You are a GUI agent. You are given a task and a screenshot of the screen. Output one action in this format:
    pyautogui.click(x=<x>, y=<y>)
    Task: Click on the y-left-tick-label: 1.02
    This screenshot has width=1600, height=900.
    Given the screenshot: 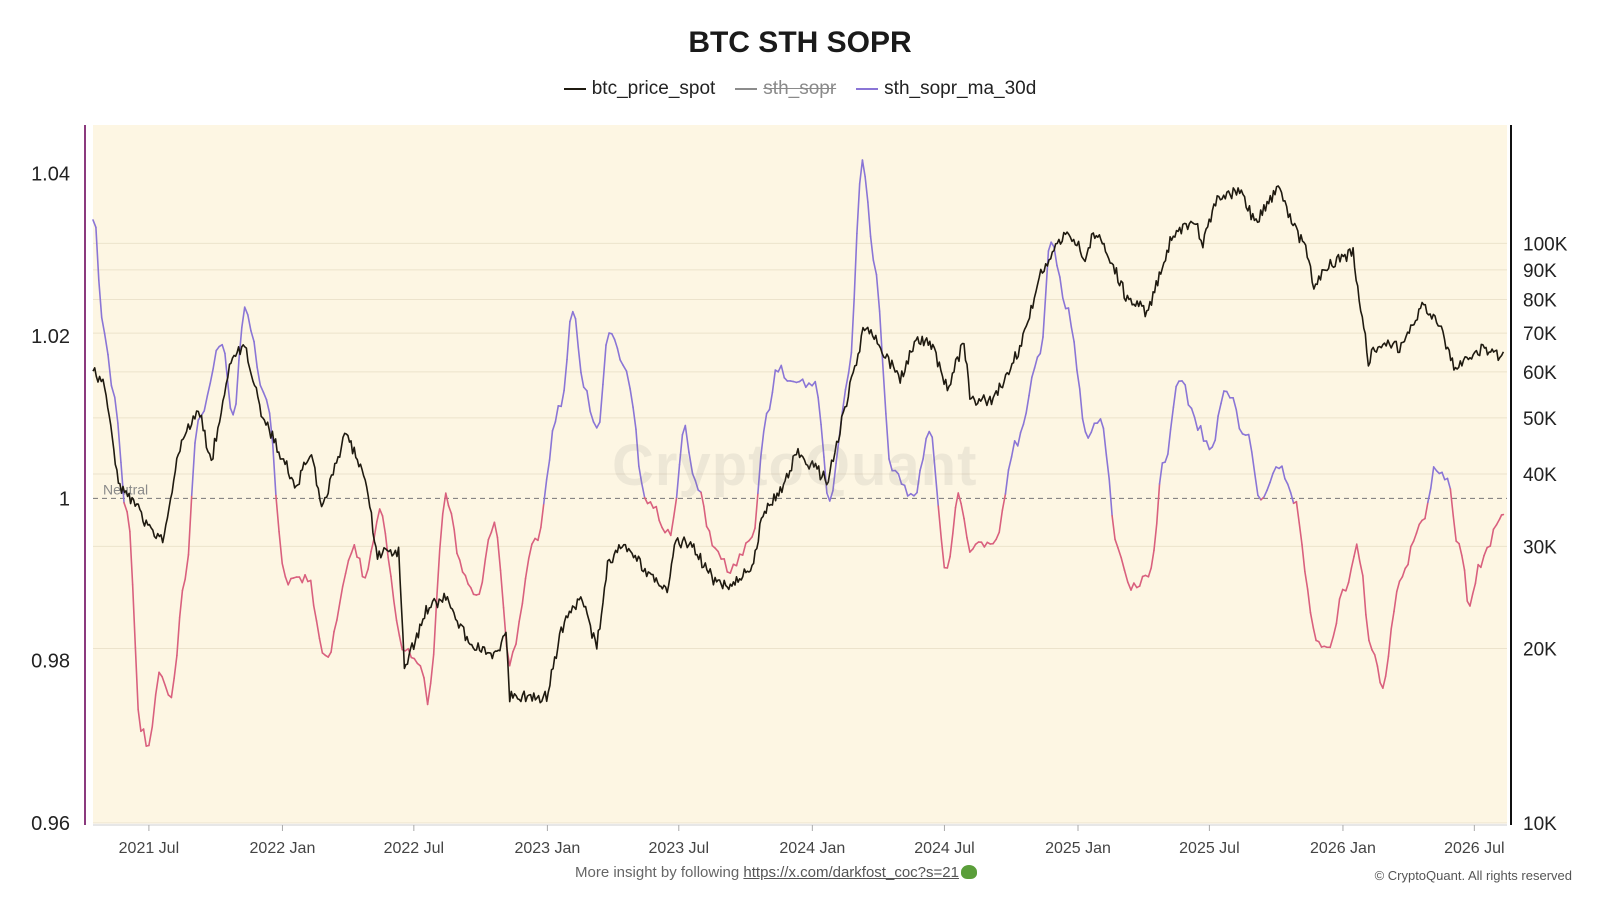 What is the action you would take?
    pyautogui.click(x=50, y=337)
    